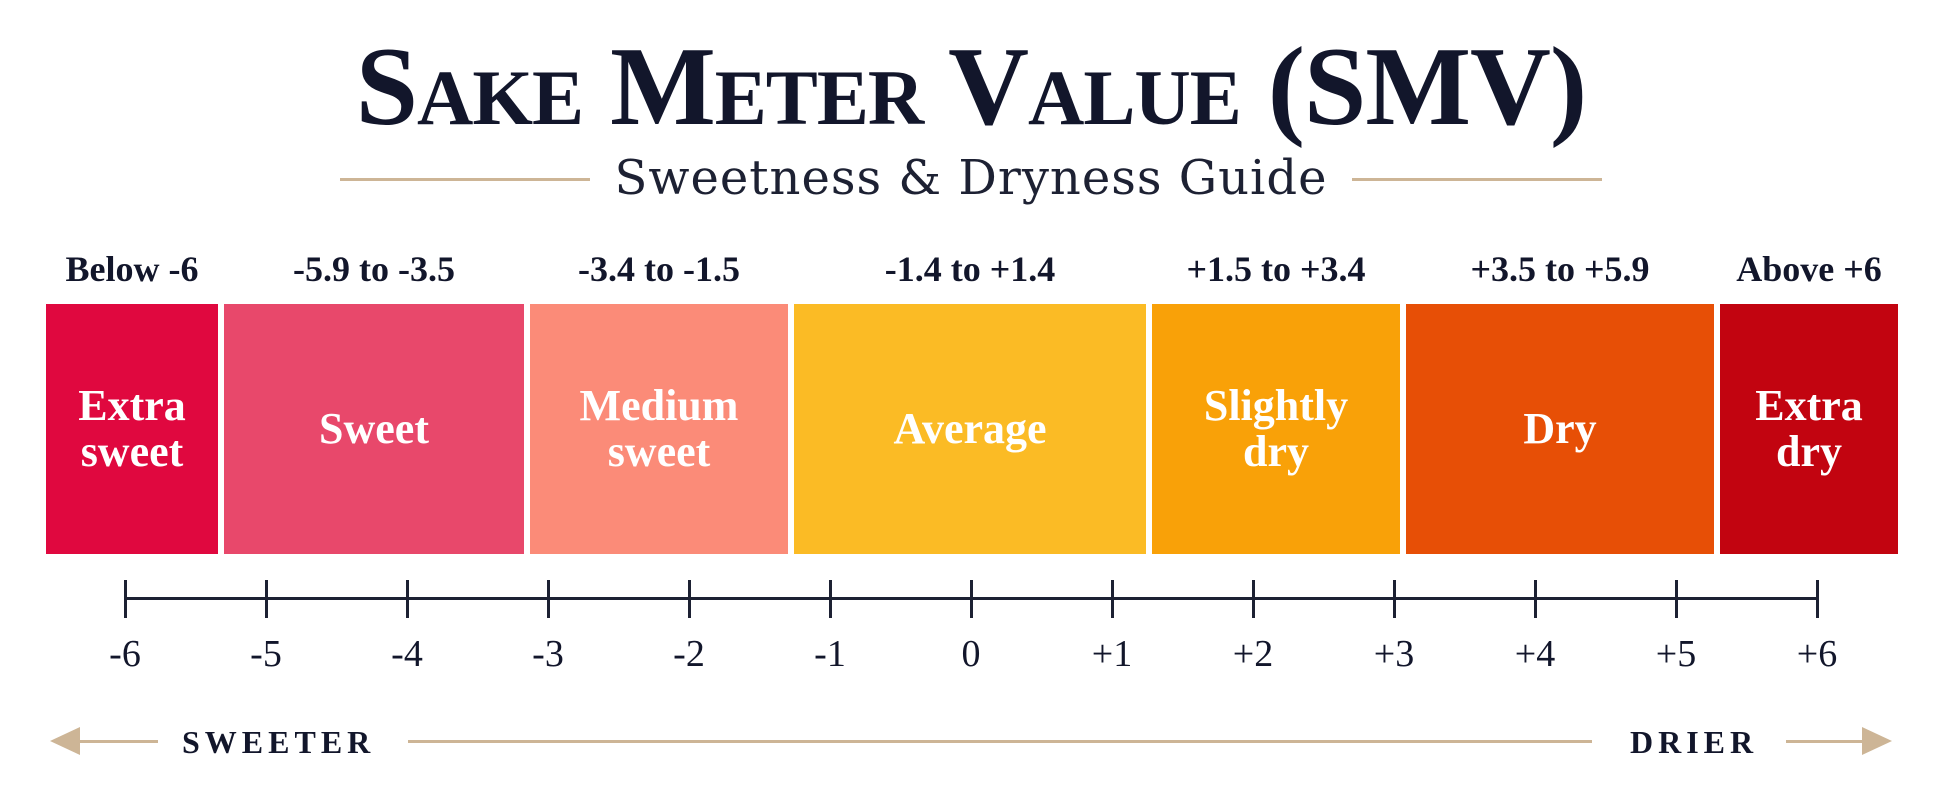 The width and height of the screenshot is (1942, 809). I want to click on subtitle-rule-right, so click(1477, 179).